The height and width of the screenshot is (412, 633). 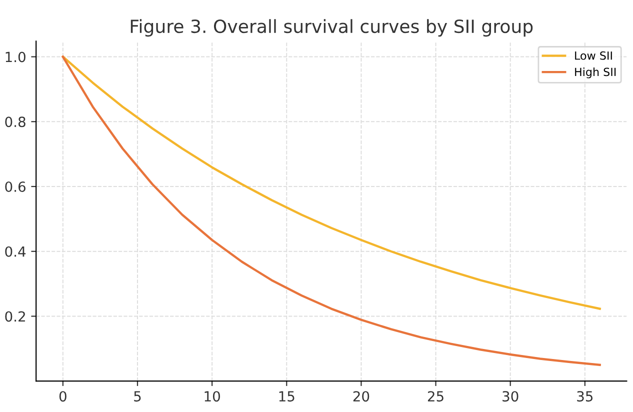 What do you see at coordinates (585, 396) in the screenshot?
I see `x-tick-label: 35` at bounding box center [585, 396].